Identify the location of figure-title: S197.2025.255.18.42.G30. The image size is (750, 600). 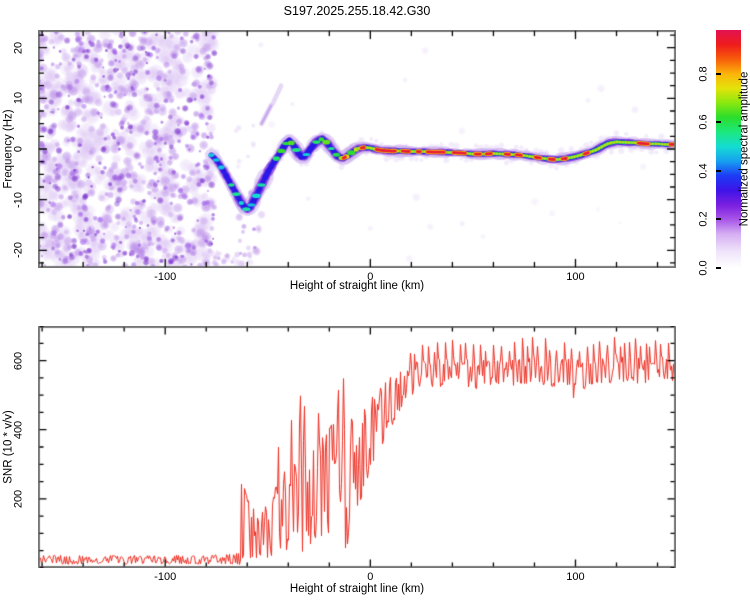
(357, 11).